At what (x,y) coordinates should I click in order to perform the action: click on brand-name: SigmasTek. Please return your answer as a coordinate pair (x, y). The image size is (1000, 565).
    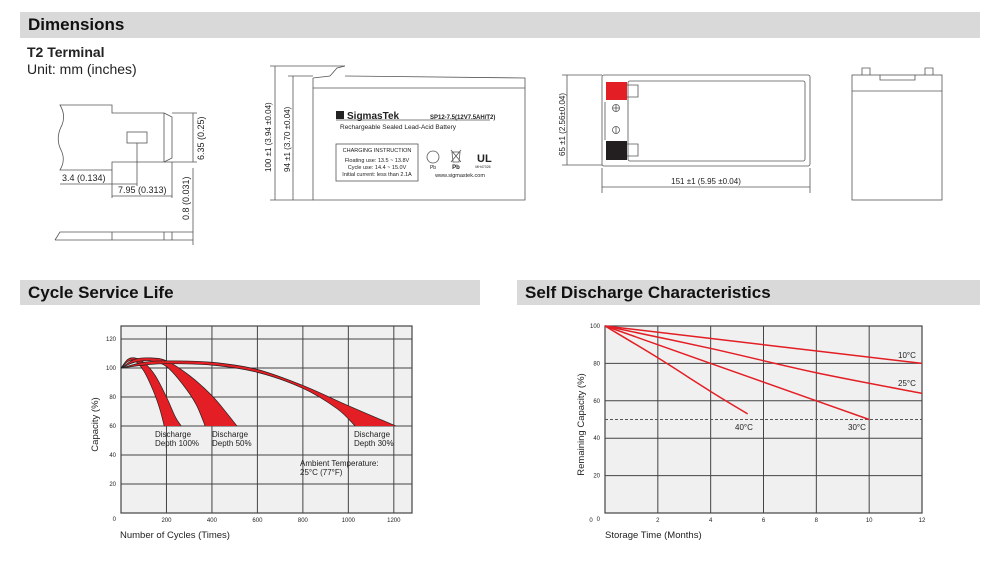
    Looking at the image, I should click on (373, 116).